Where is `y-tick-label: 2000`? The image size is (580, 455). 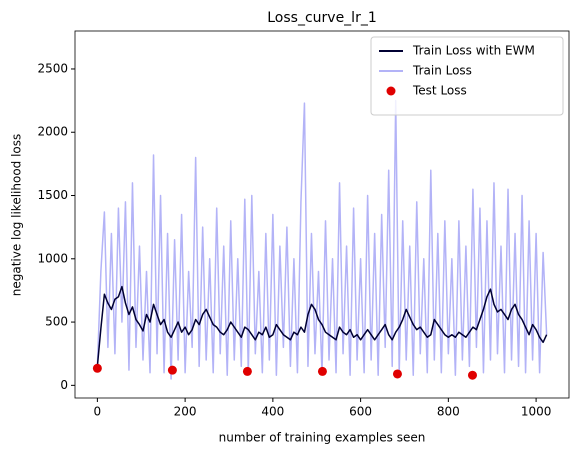 y-tick-label: 2000 is located at coordinates (52, 132).